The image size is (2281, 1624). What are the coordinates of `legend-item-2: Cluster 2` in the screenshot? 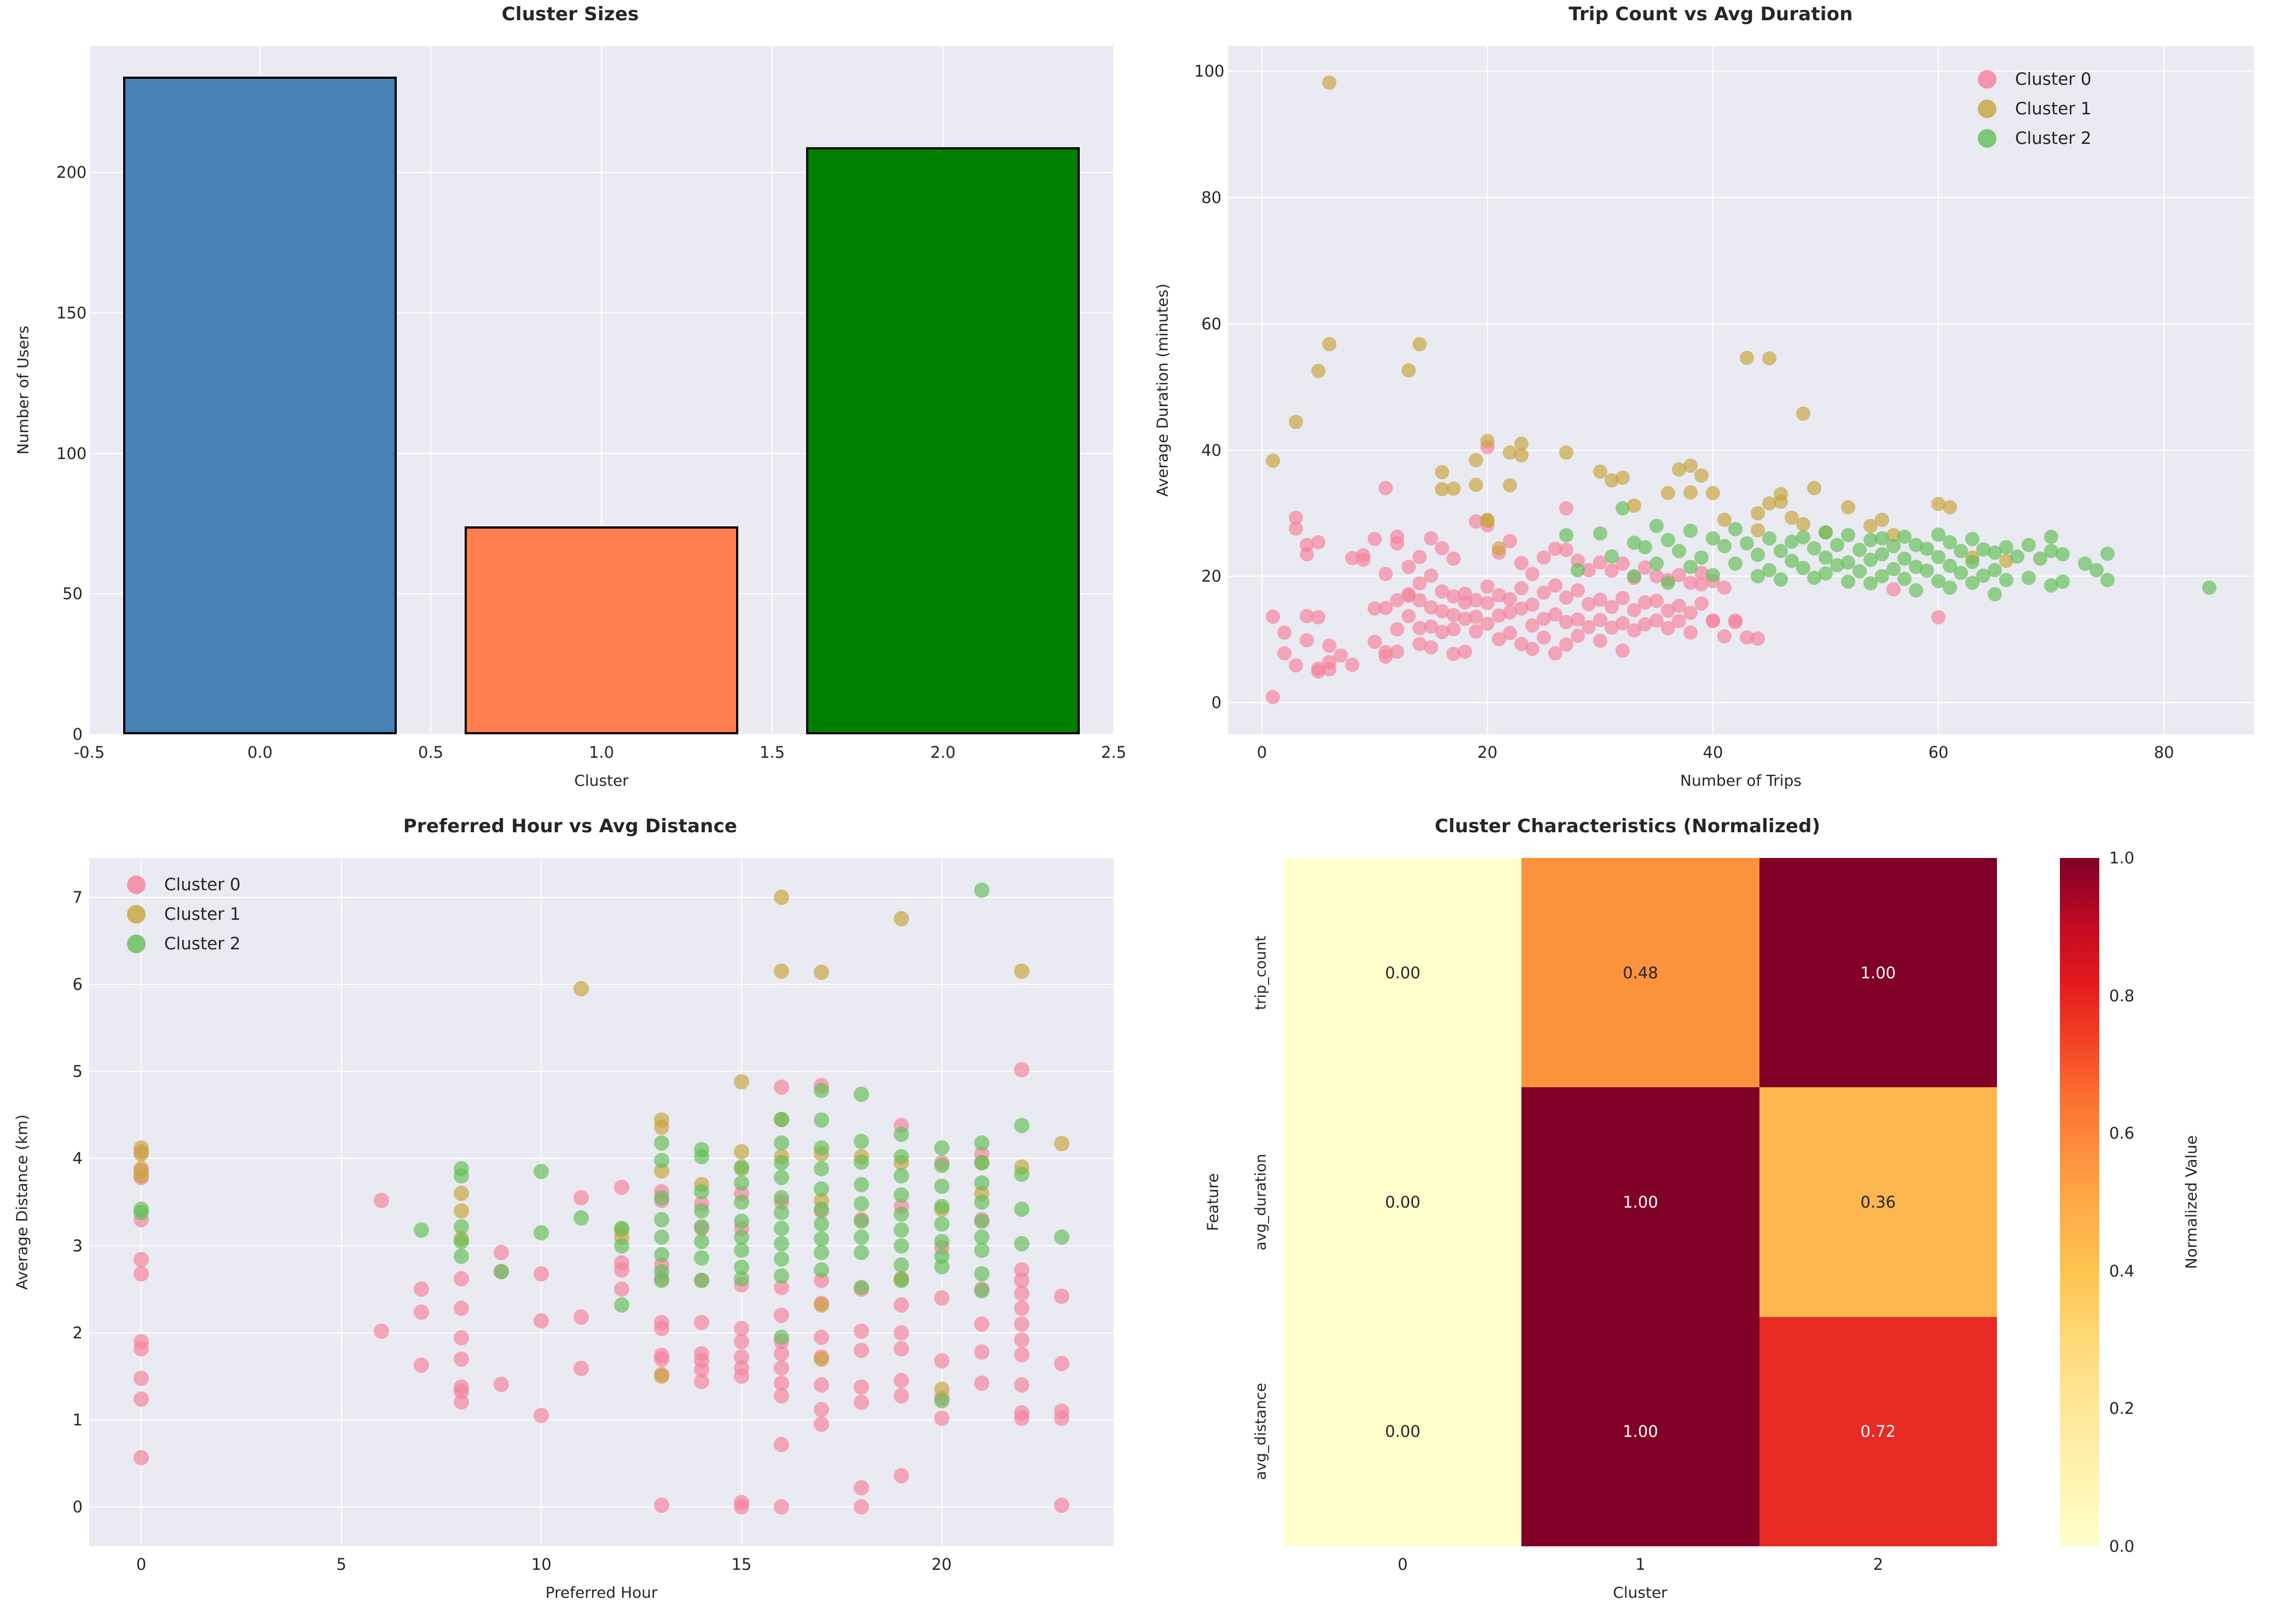 It's located at (2035, 138).